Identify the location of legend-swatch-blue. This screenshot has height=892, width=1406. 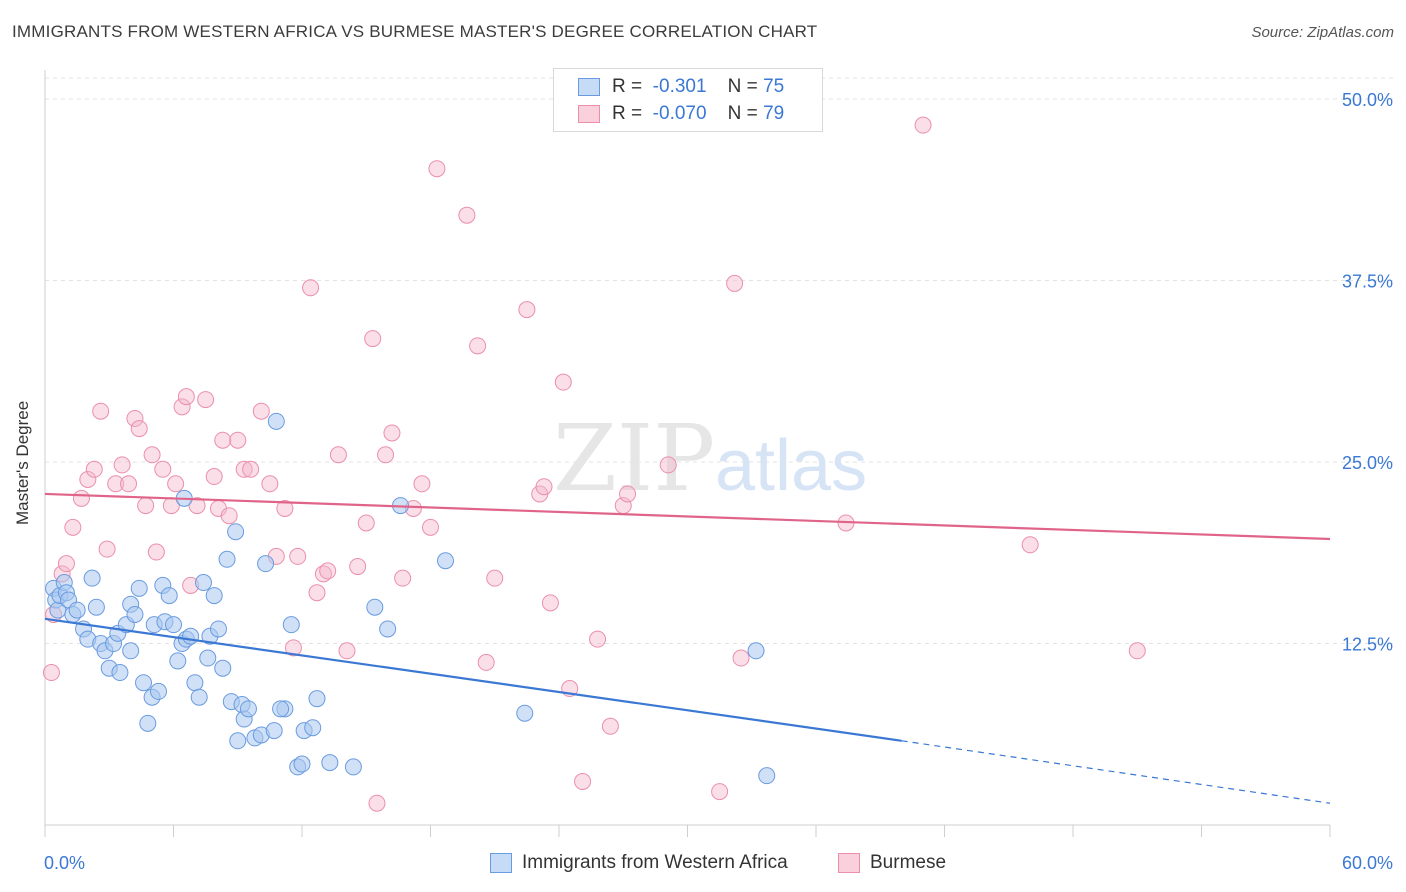
(589, 87).